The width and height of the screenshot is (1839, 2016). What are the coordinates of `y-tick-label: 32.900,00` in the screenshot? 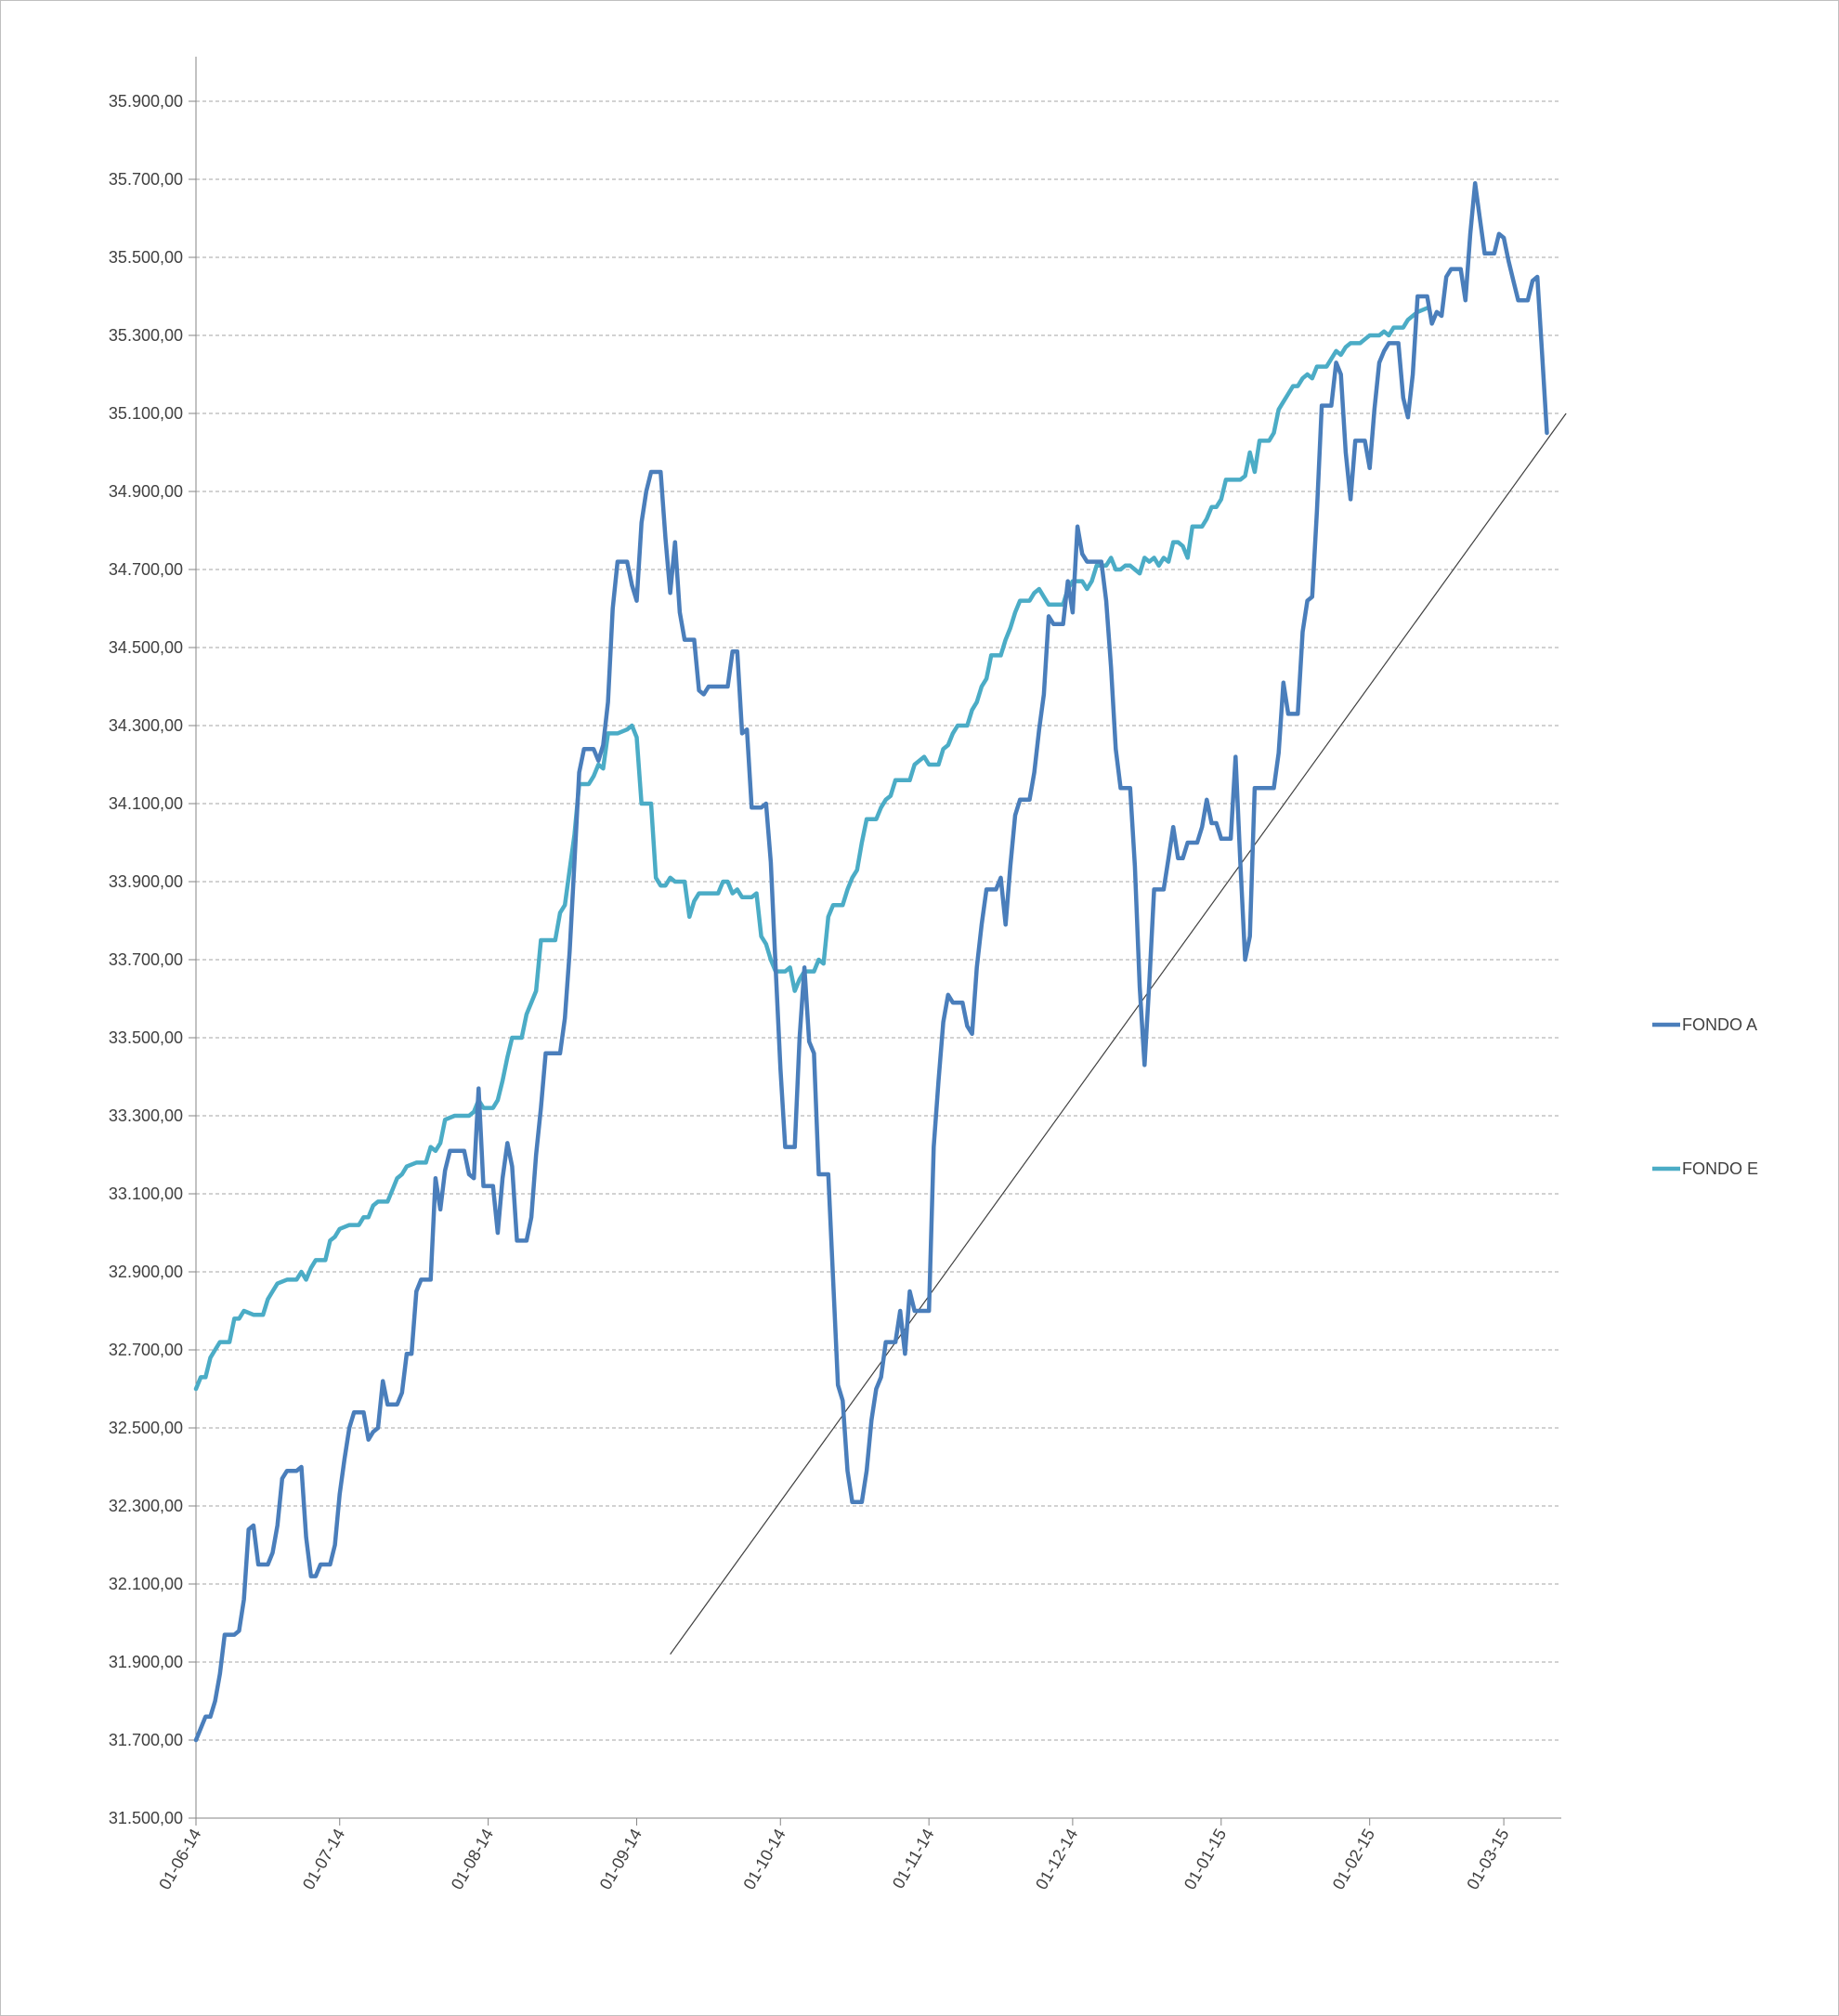 It's located at (146, 1272).